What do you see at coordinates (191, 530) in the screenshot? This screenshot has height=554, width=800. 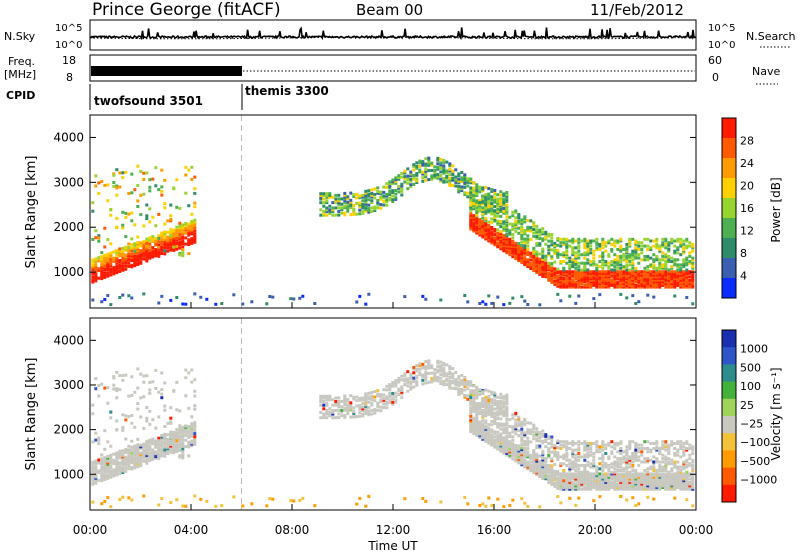 I see `x-tick-label: 04:00` at bounding box center [191, 530].